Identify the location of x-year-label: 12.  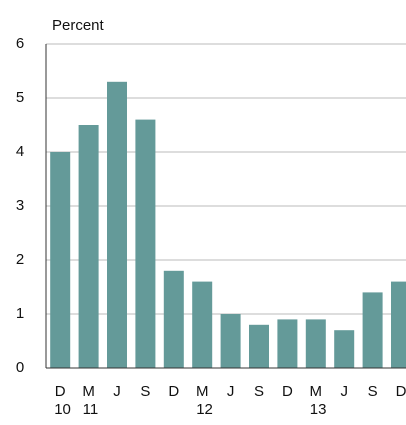
(204, 409).